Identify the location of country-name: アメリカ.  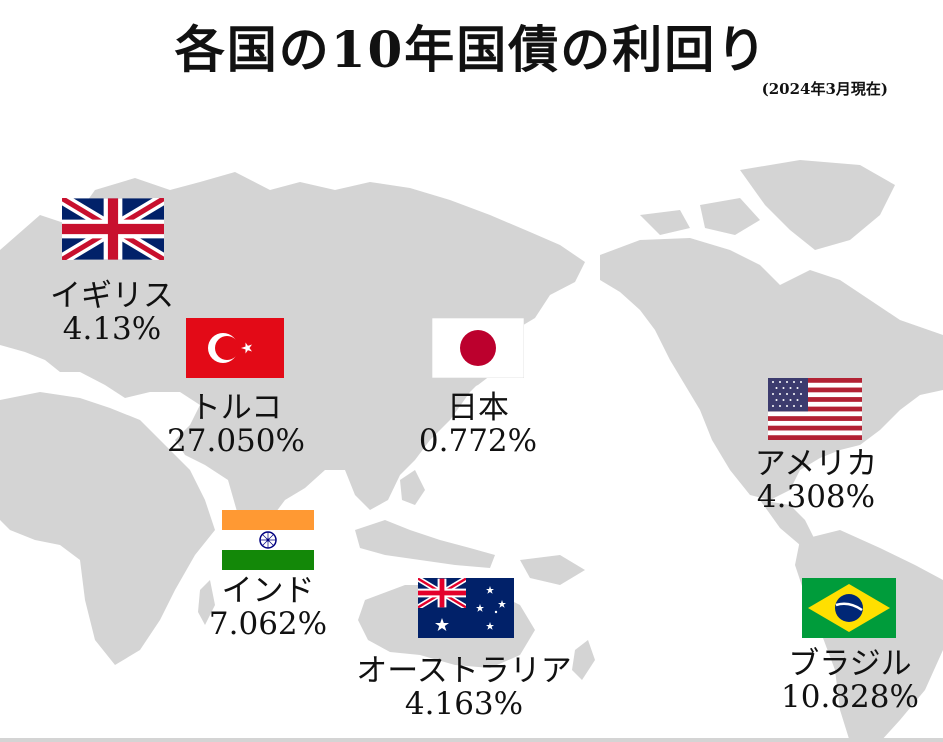
(816, 464).